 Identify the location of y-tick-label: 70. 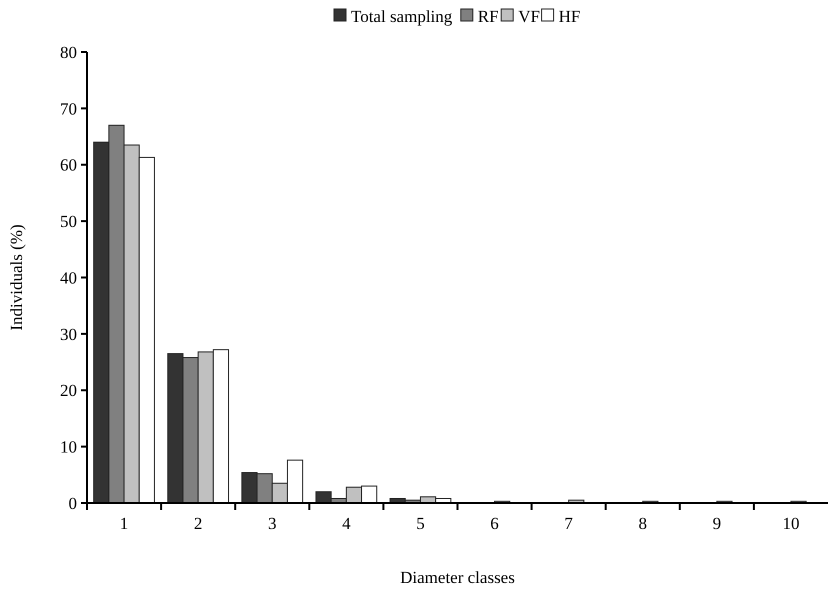
(68, 108).